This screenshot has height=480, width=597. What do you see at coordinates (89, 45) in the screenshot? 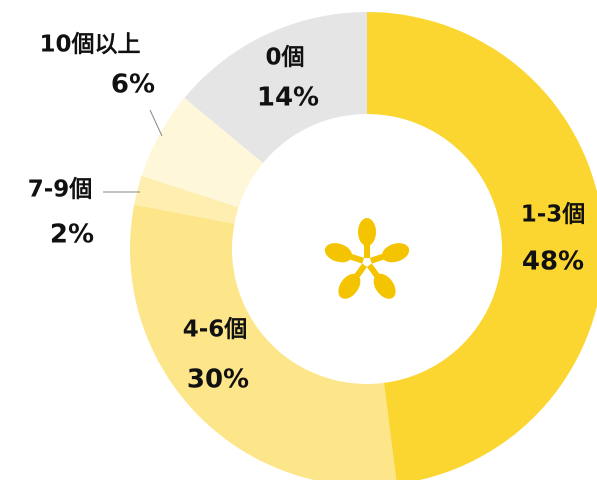
I see `category-label: 10個以上` at bounding box center [89, 45].